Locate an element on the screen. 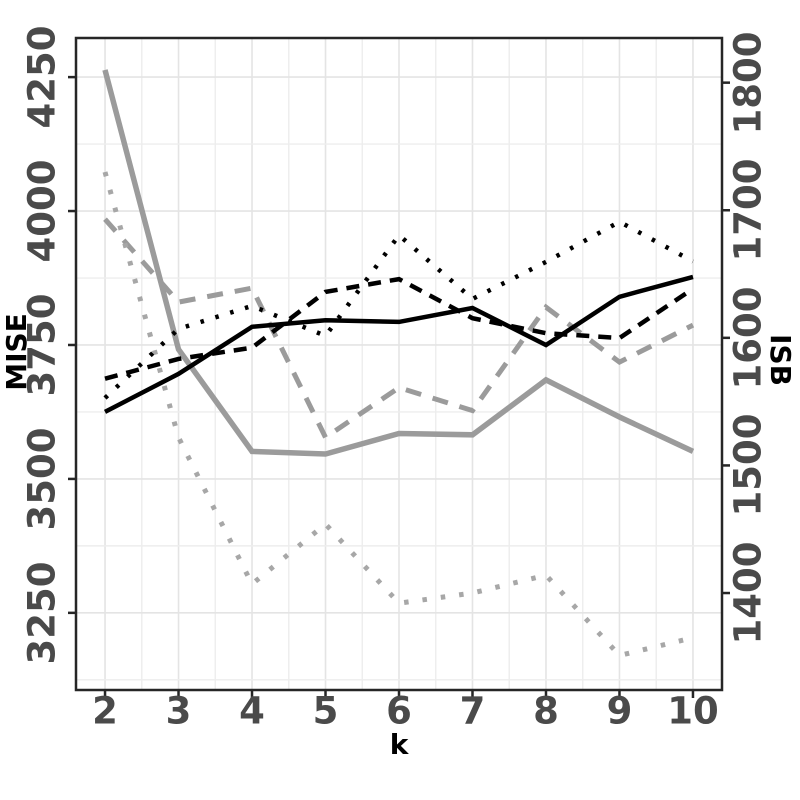 Image resolution: width=800 pixels, height=800 pixels. series-black-solid is located at coordinates (398, 344).